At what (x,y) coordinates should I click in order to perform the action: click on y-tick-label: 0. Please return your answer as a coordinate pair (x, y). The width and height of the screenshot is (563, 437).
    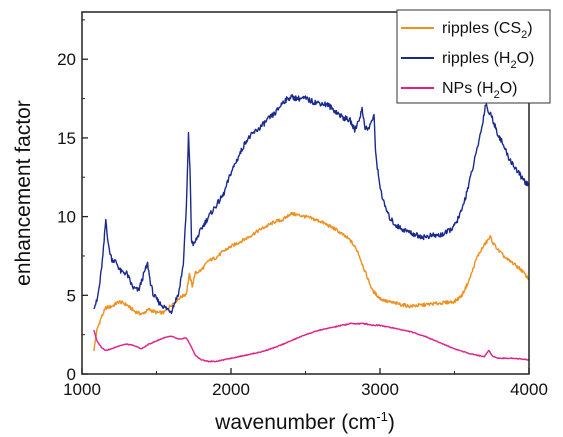
    Looking at the image, I should click on (71, 374).